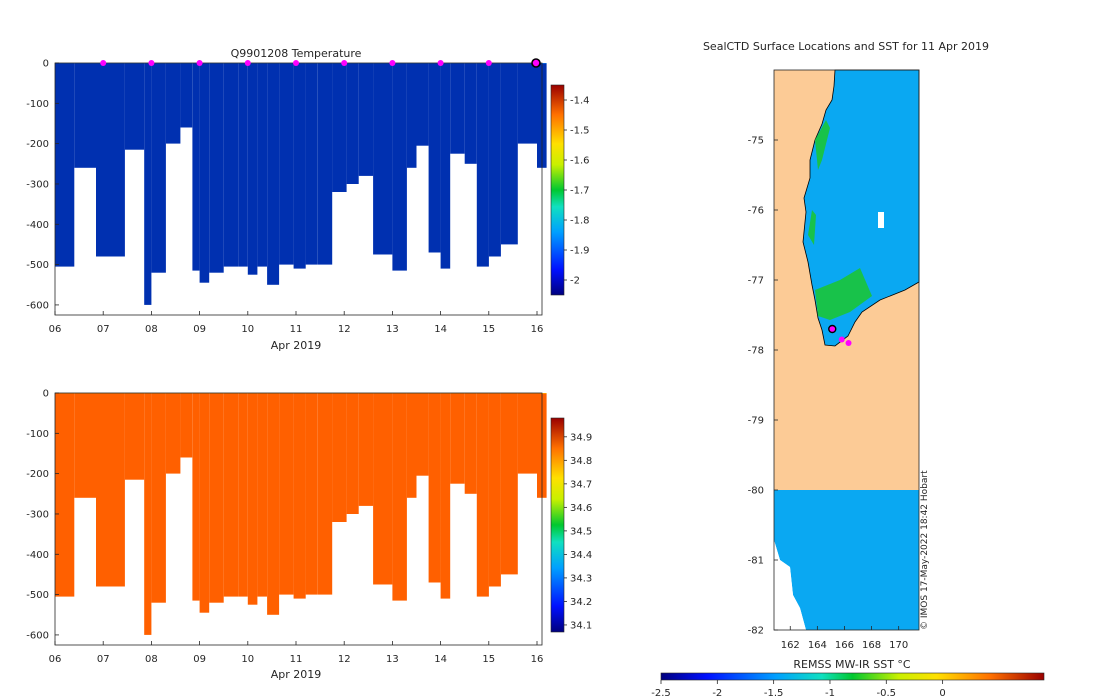 This screenshot has width=1100, height=700. Describe the element at coordinates (871, 645) in the screenshot. I see `map-x-tick-label: 168` at that location.